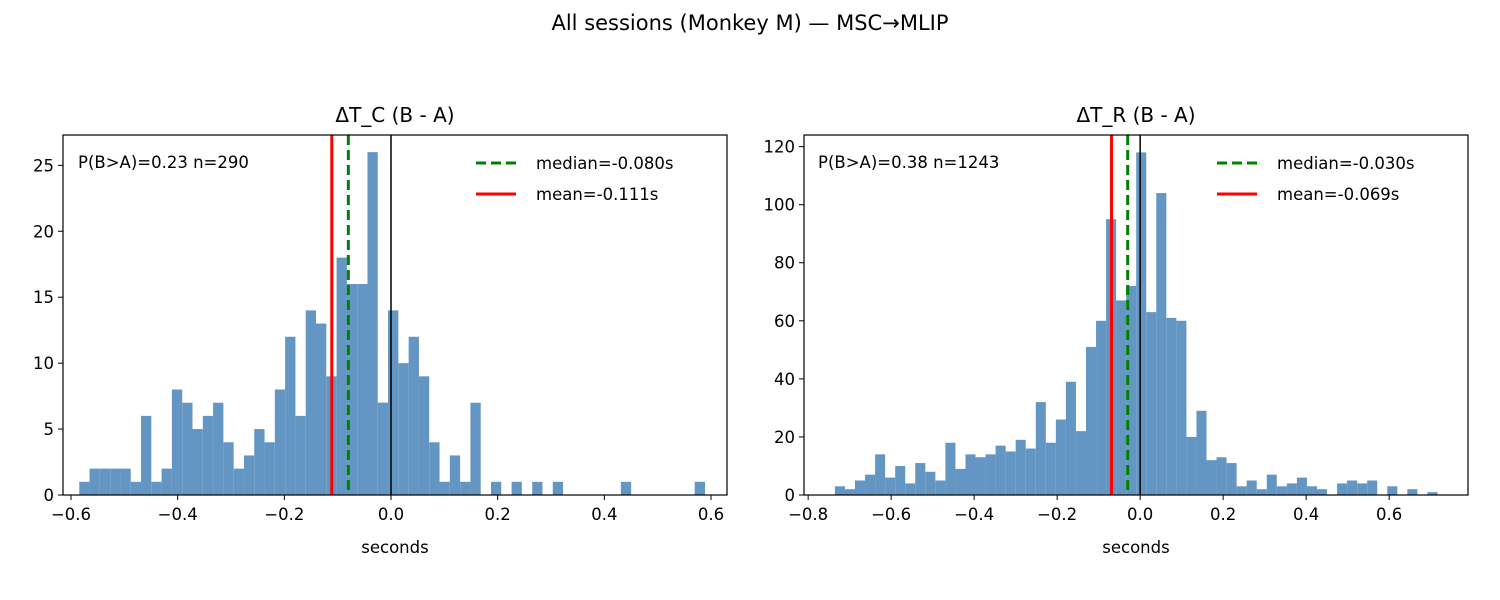 The width and height of the screenshot is (1500, 600). Describe the element at coordinates (43, 297) in the screenshot. I see `y-tick-label: 15` at that location.